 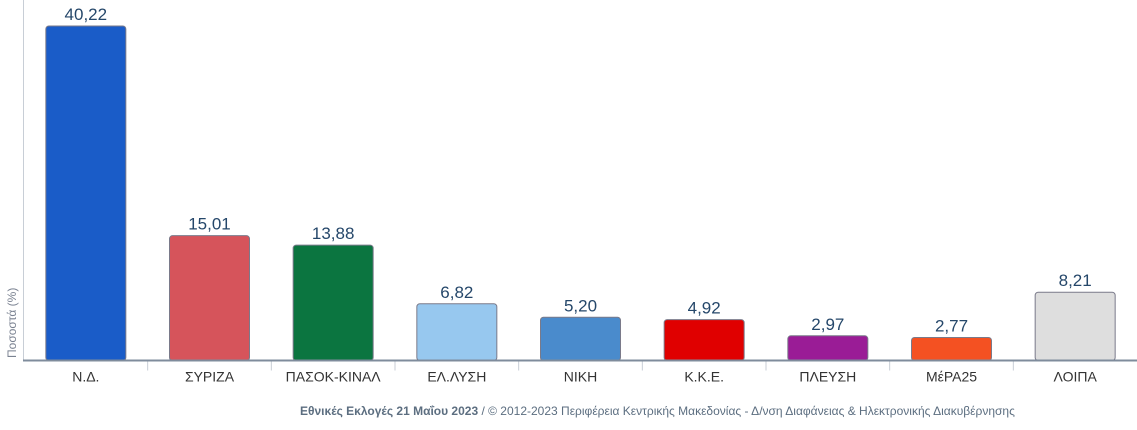 I want to click on x-tick-label-6: Κ.Κ.Ε., so click(x=704, y=377).